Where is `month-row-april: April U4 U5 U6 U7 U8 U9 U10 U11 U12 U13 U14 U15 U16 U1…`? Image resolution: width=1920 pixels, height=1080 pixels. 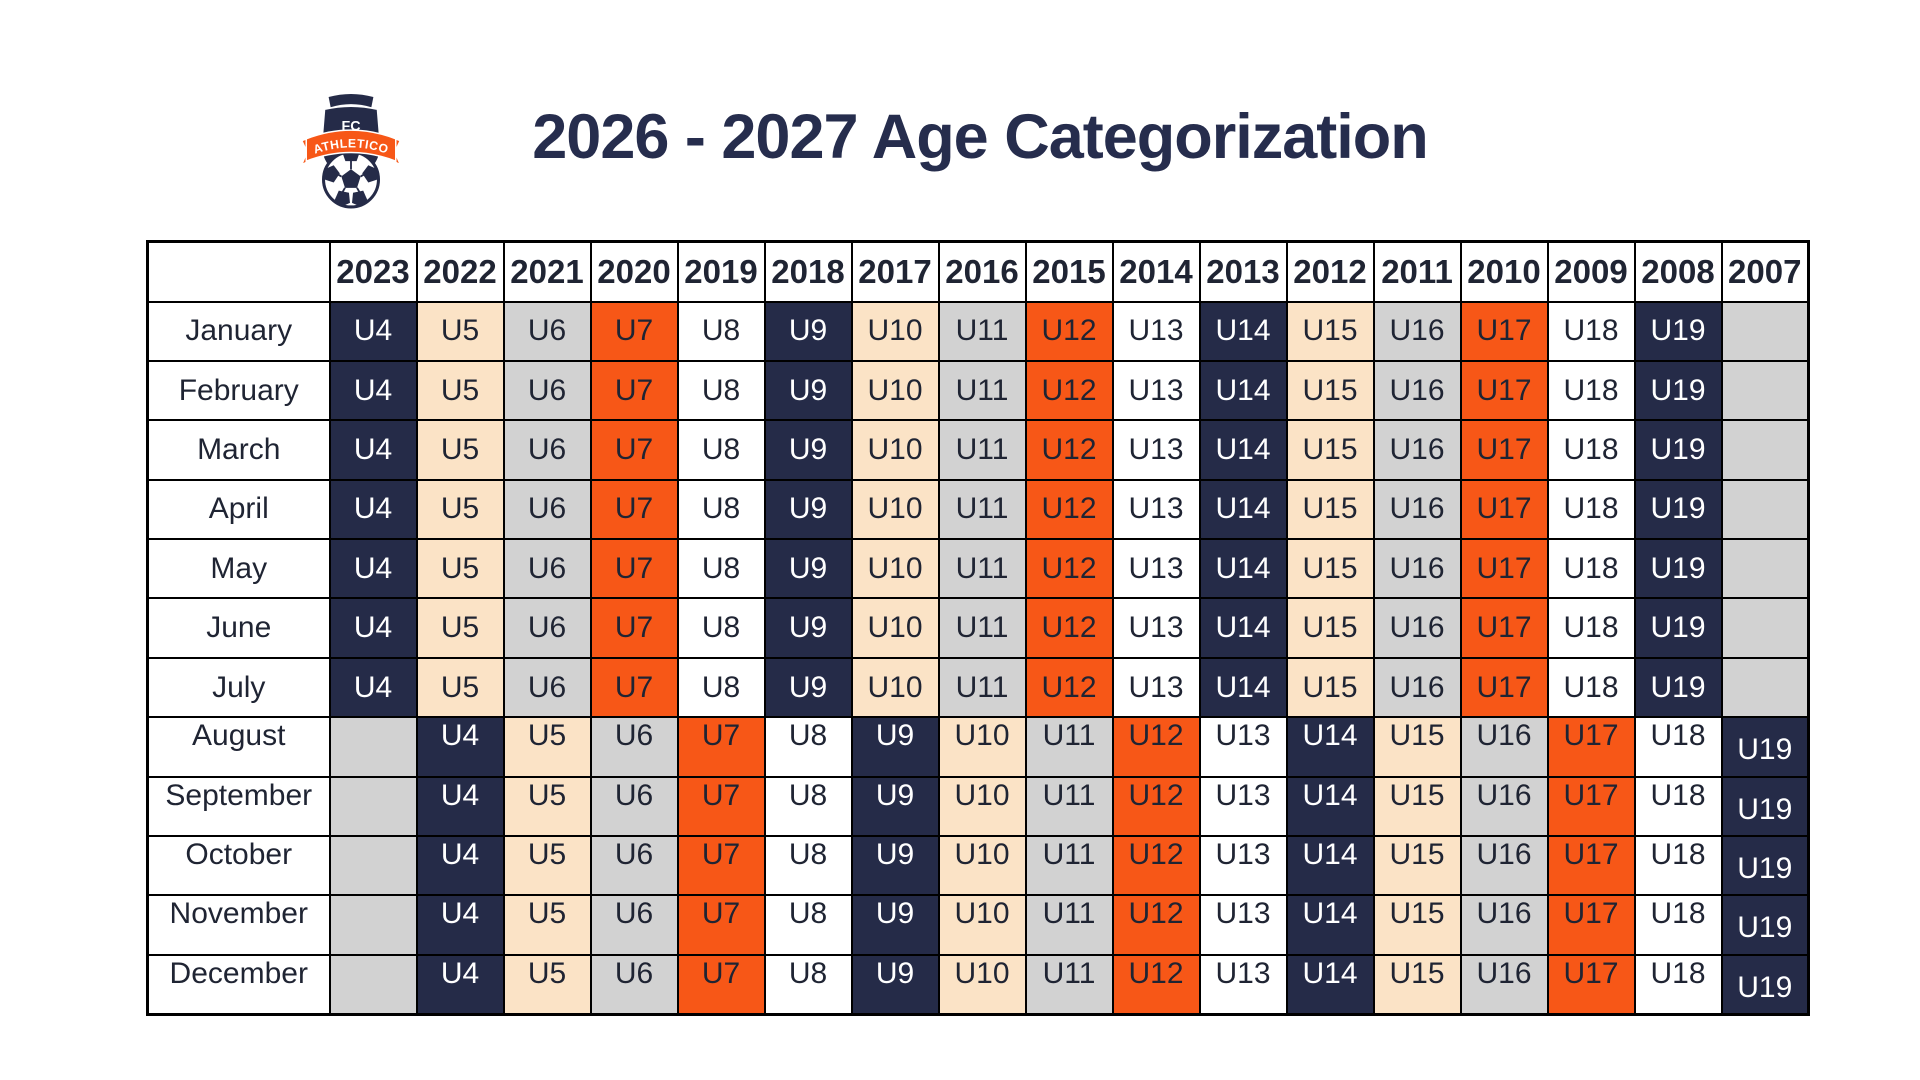 month-row-april: April U4 U5 U6 U7 U8 U9 U10 U11 U12 U13 U14 U15 U16 U1… is located at coordinates (978, 509).